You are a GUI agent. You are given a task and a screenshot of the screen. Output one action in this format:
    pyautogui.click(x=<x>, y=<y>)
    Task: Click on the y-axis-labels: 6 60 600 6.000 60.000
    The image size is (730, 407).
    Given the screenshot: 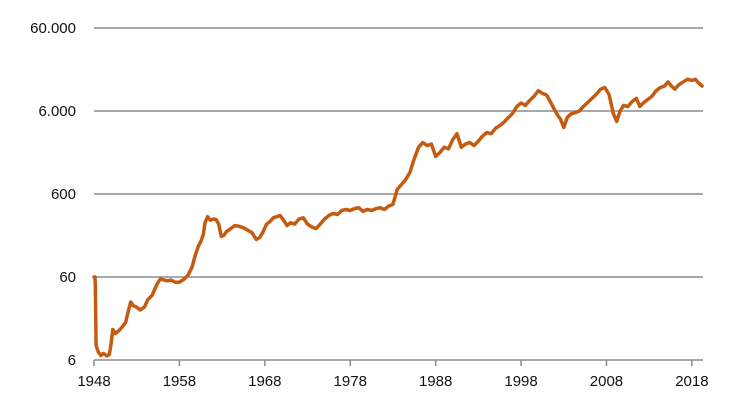 What is the action you would take?
    pyautogui.click(x=53, y=194)
    